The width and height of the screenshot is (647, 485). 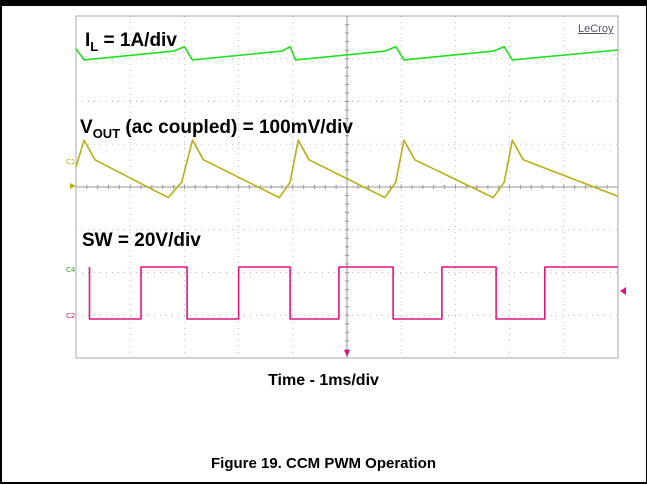 What do you see at coordinates (323, 380) in the screenshot?
I see `x-axis-label: Time - 1ms/div` at bounding box center [323, 380].